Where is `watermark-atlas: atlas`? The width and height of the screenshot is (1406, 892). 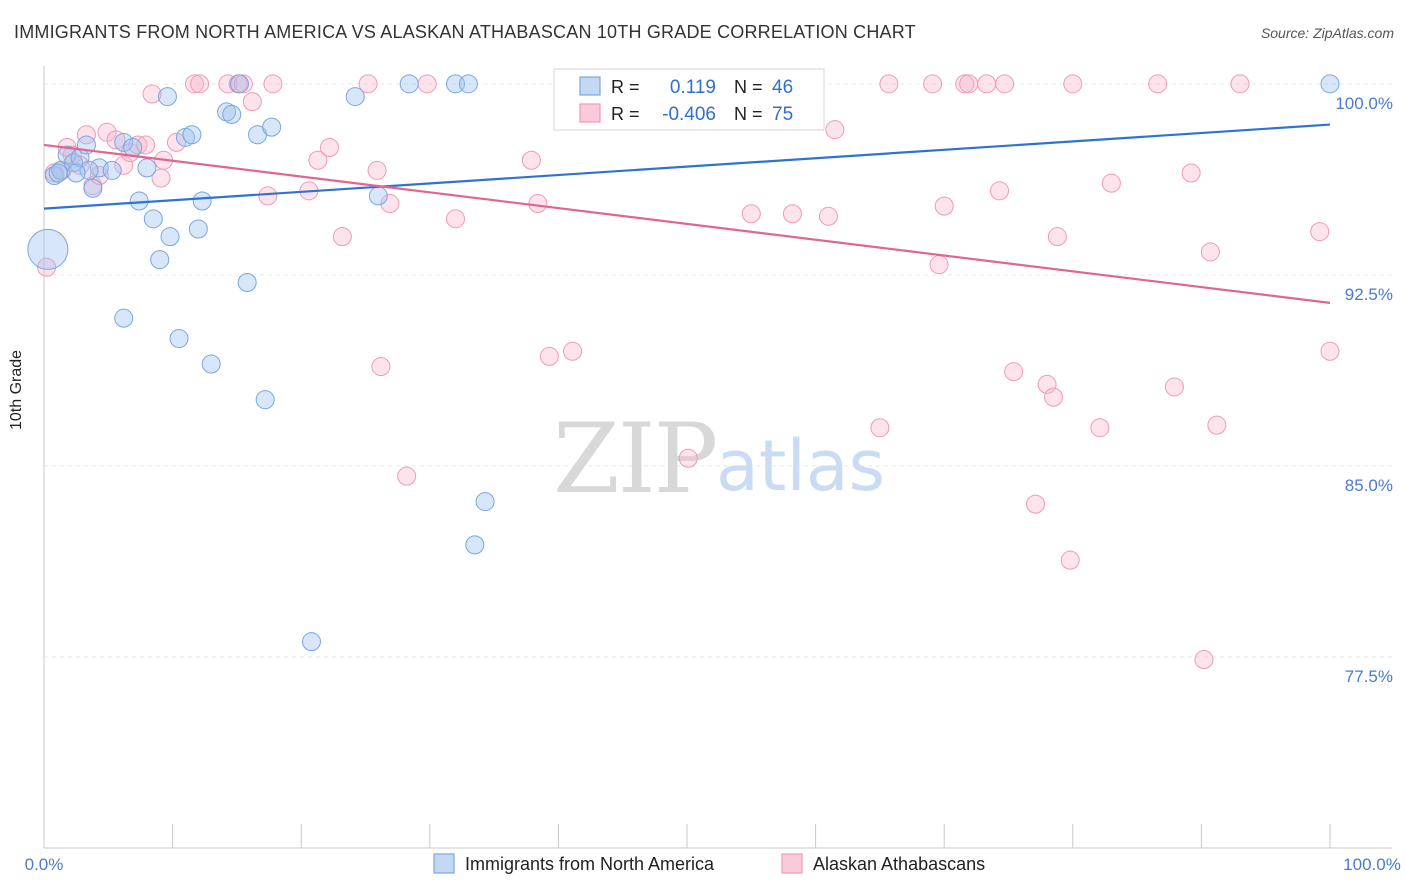
watermark-atlas: atlas is located at coordinates (800, 466).